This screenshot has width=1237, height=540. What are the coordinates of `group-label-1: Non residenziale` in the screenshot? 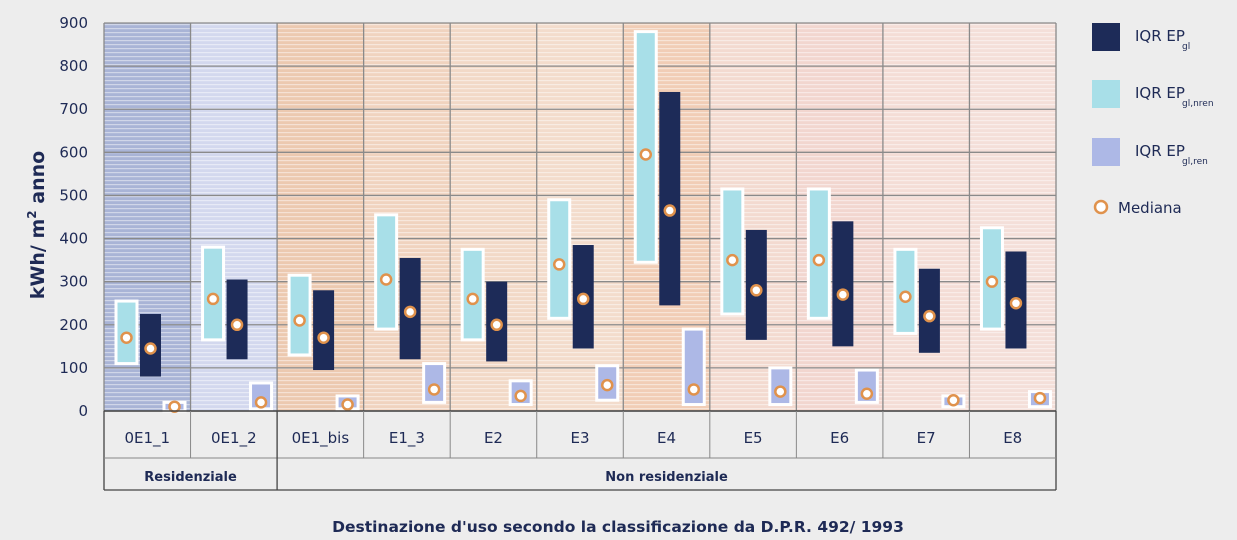 It's located at (666, 477).